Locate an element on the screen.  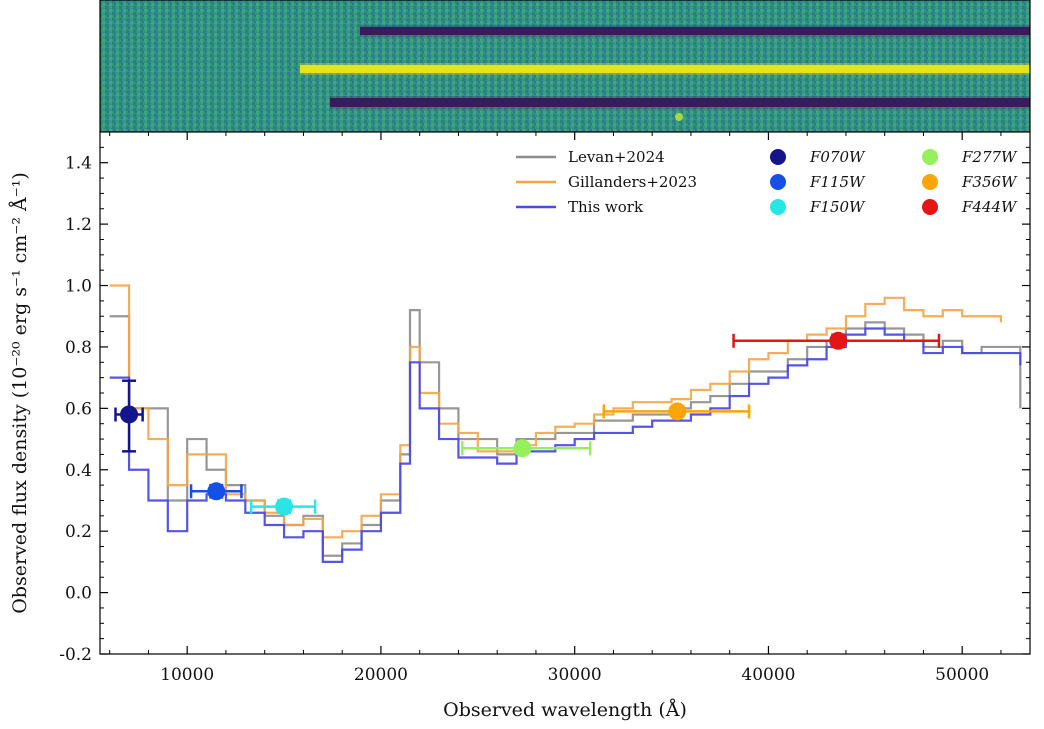
y-tick-label: 0.0 is located at coordinates (78, 594).